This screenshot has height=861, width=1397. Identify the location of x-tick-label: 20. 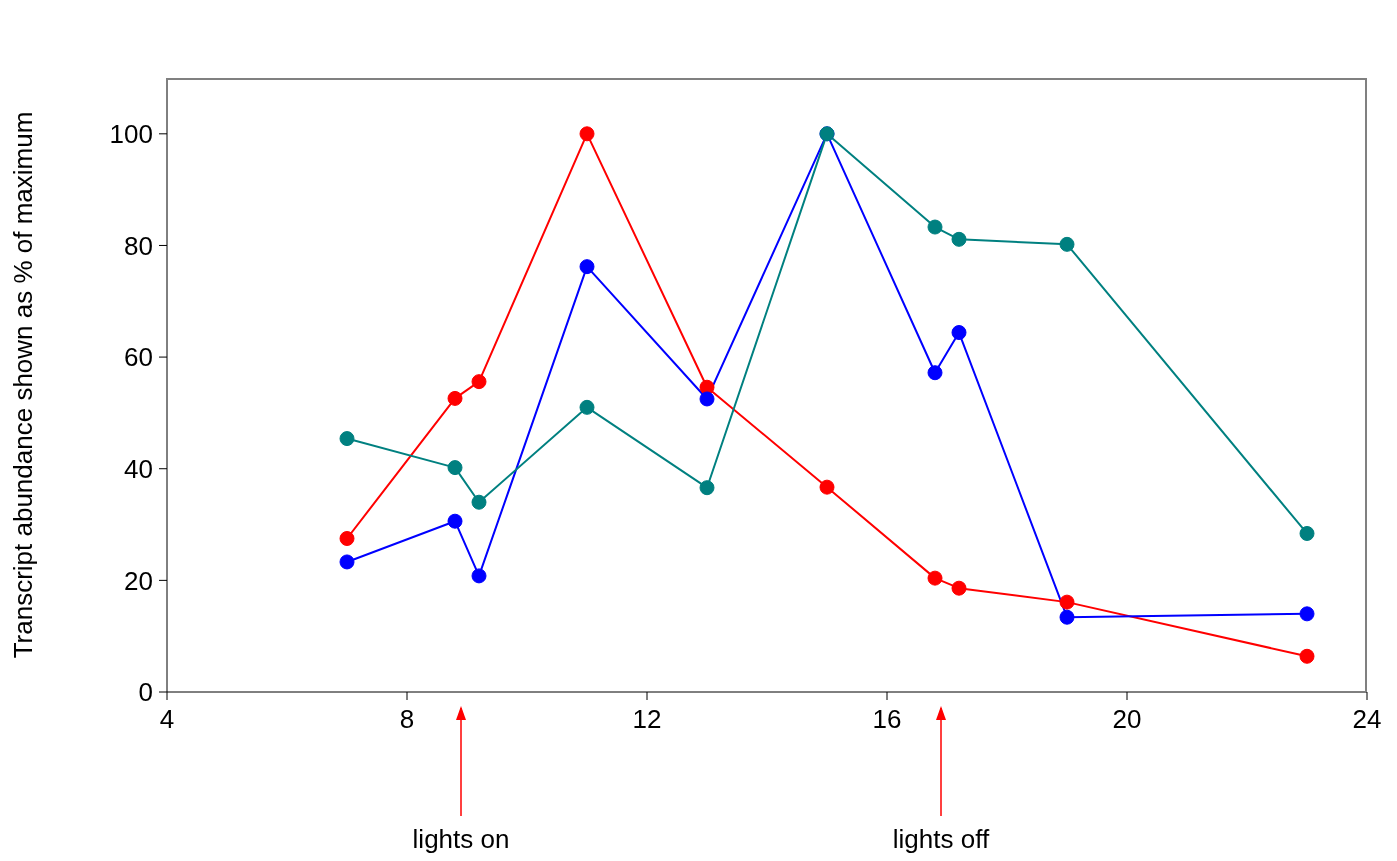
(1127, 719).